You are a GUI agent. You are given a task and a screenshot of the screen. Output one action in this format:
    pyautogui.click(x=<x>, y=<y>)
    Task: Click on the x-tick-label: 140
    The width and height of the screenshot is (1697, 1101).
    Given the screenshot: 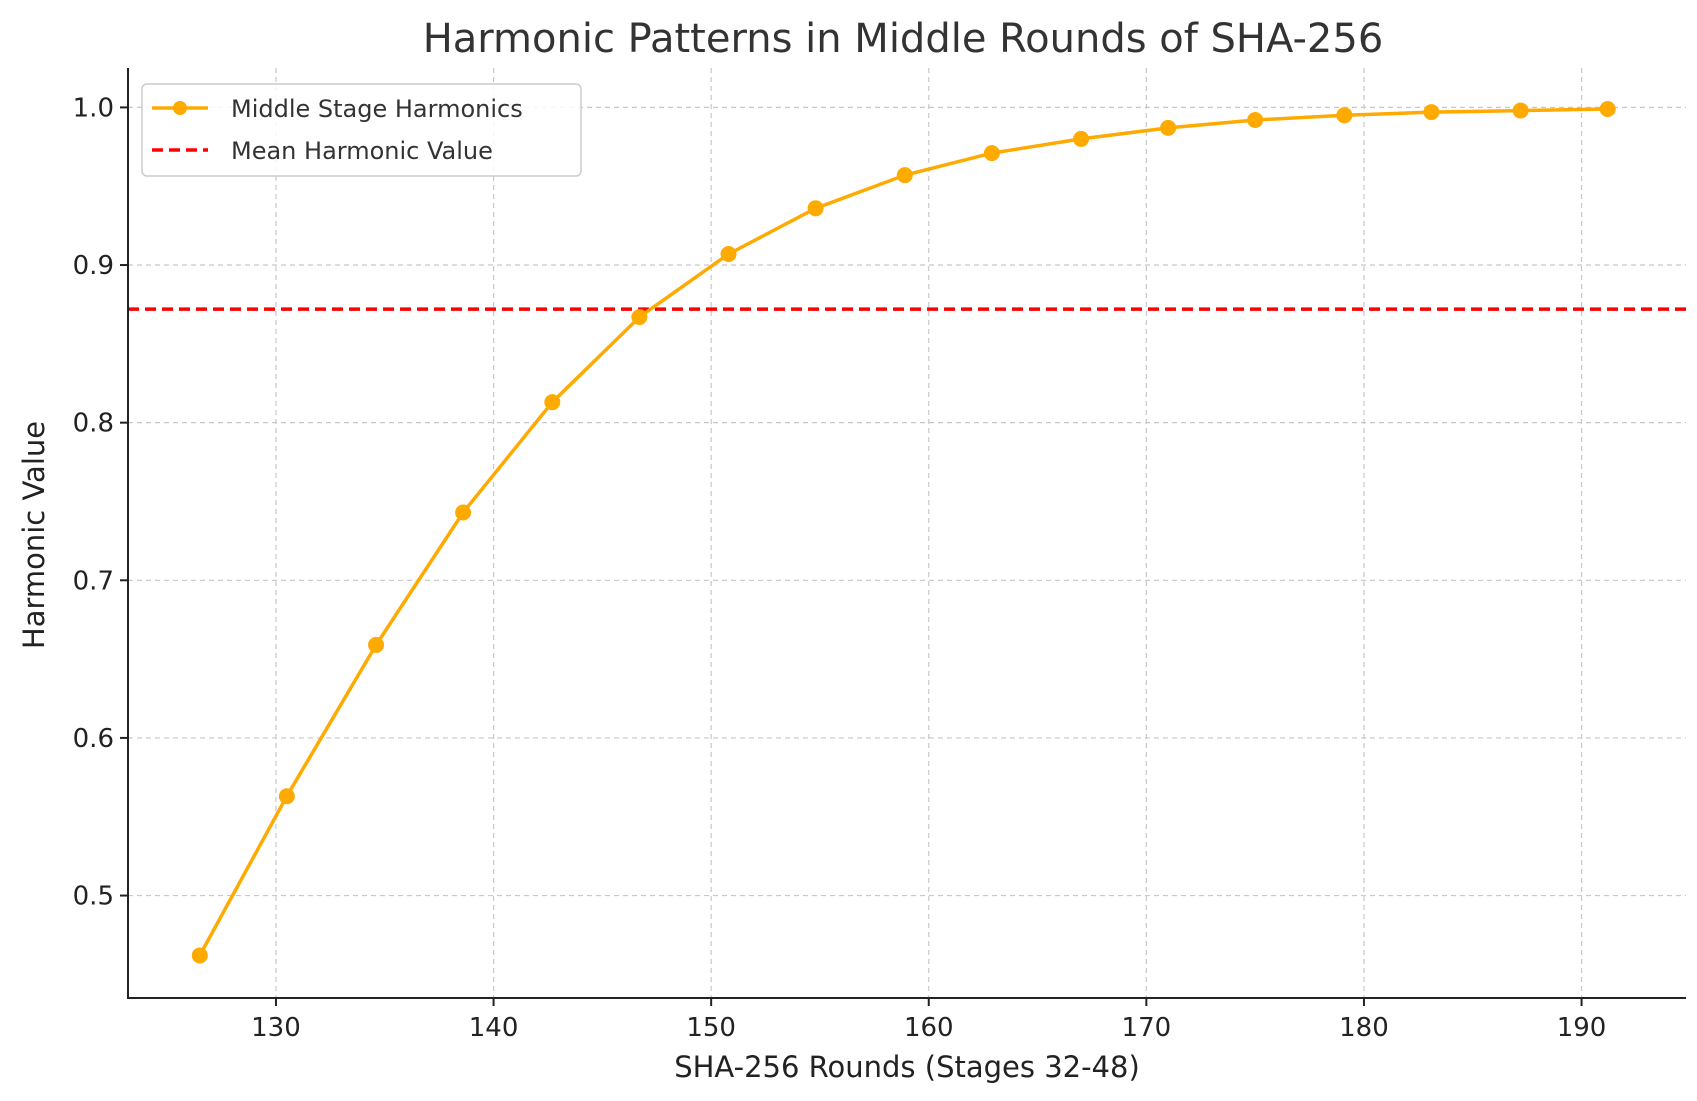 What is the action you would take?
    pyautogui.click(x=494, y=1028)
    